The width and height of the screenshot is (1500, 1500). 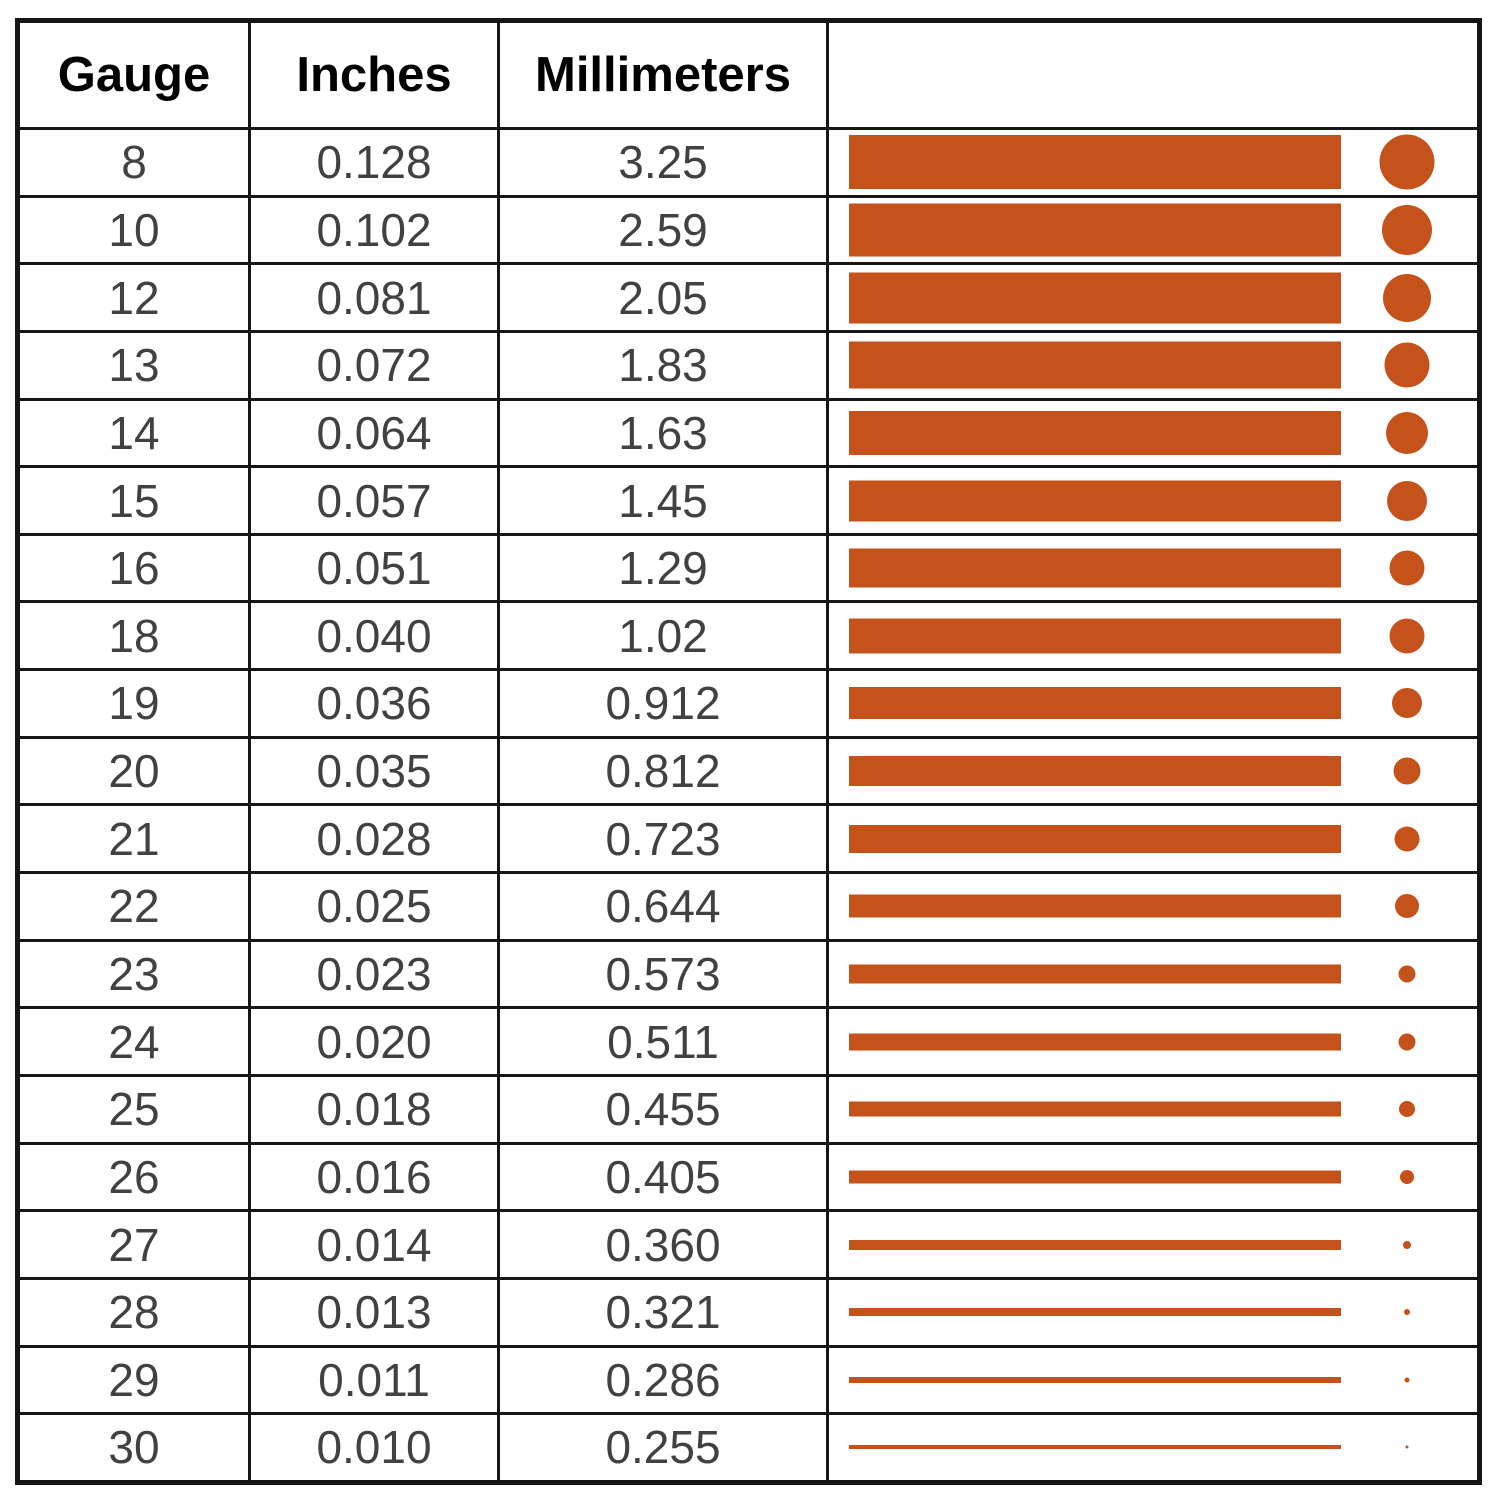 What do you see at coordinates (134, 839) in the screenshot?
I see `gauge-cell: 21` at bounding box center [134, 839].